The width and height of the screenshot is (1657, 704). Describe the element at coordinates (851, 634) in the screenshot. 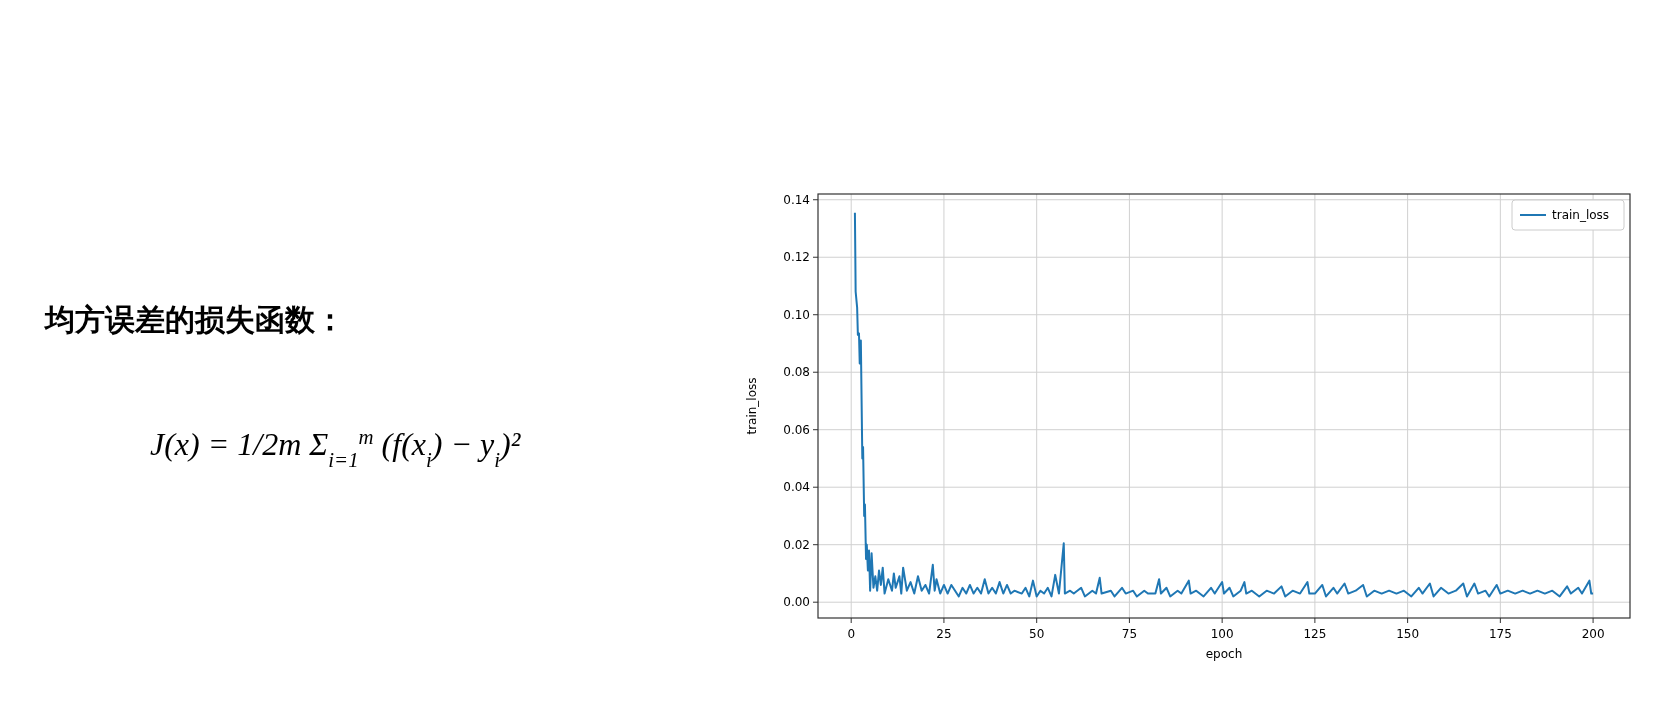

I see `x-tick-label: 0` at that location.